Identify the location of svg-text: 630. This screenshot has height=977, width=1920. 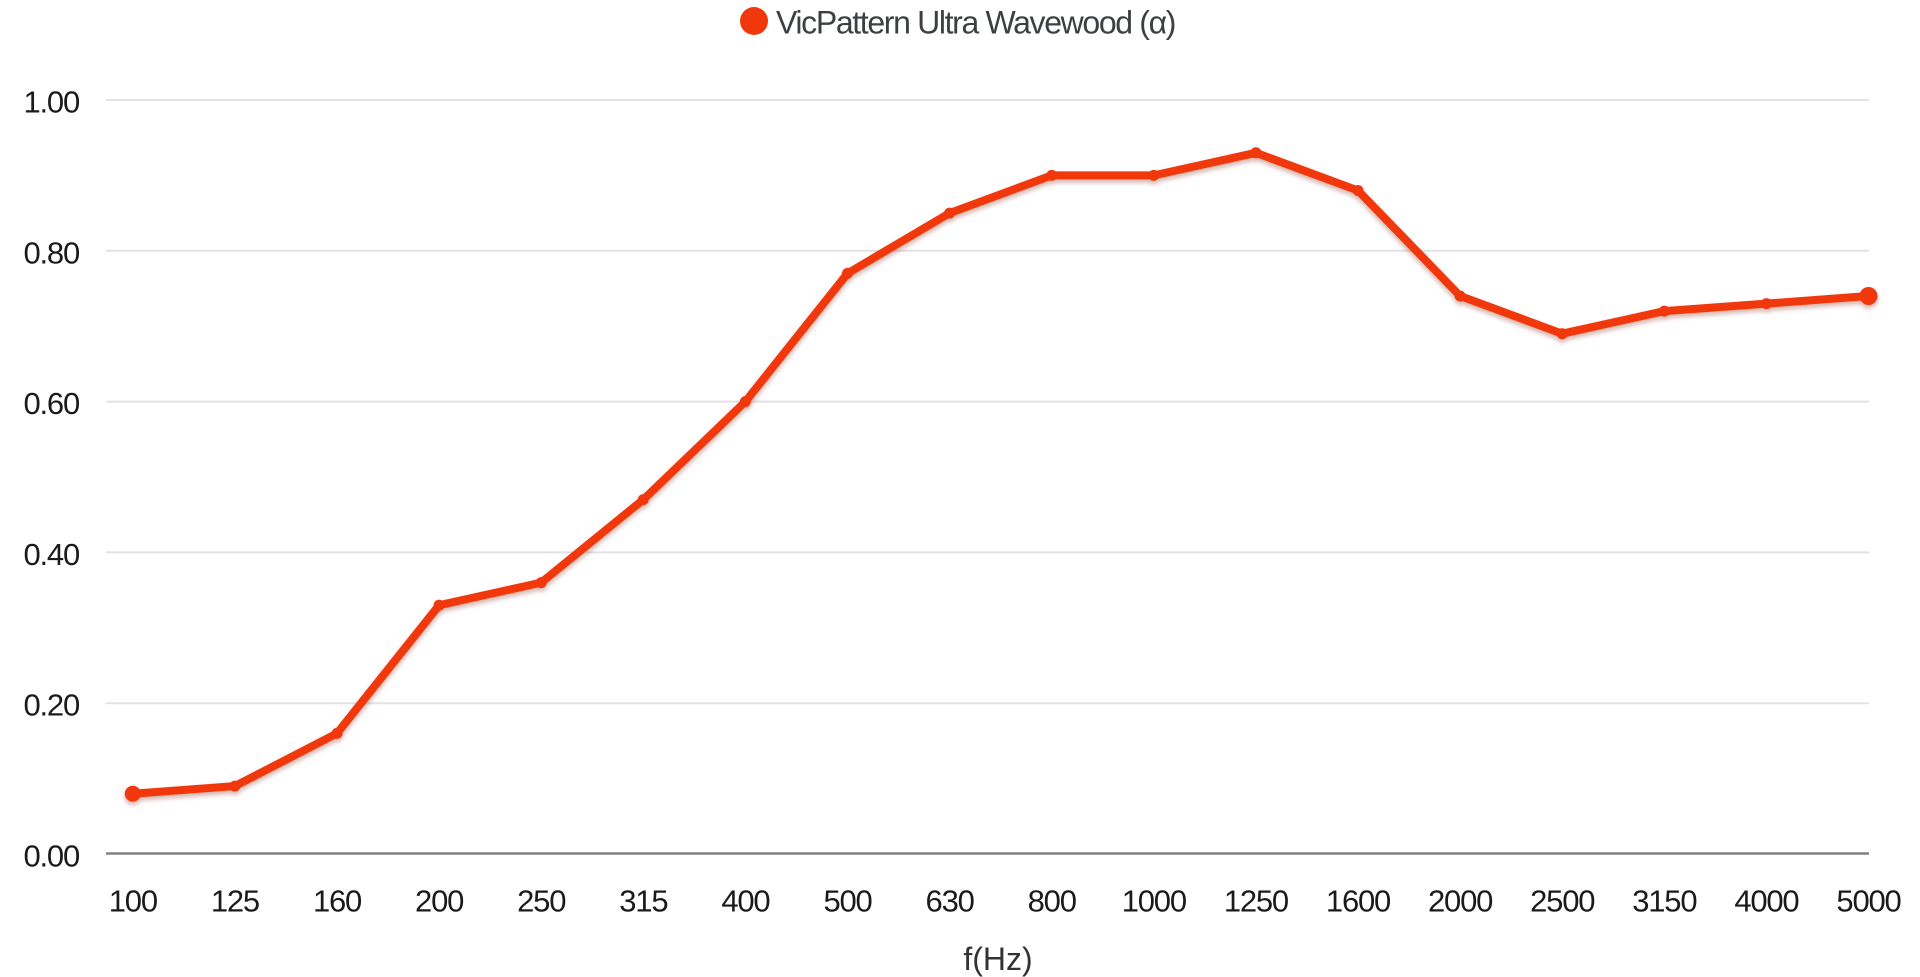
(950, 901).